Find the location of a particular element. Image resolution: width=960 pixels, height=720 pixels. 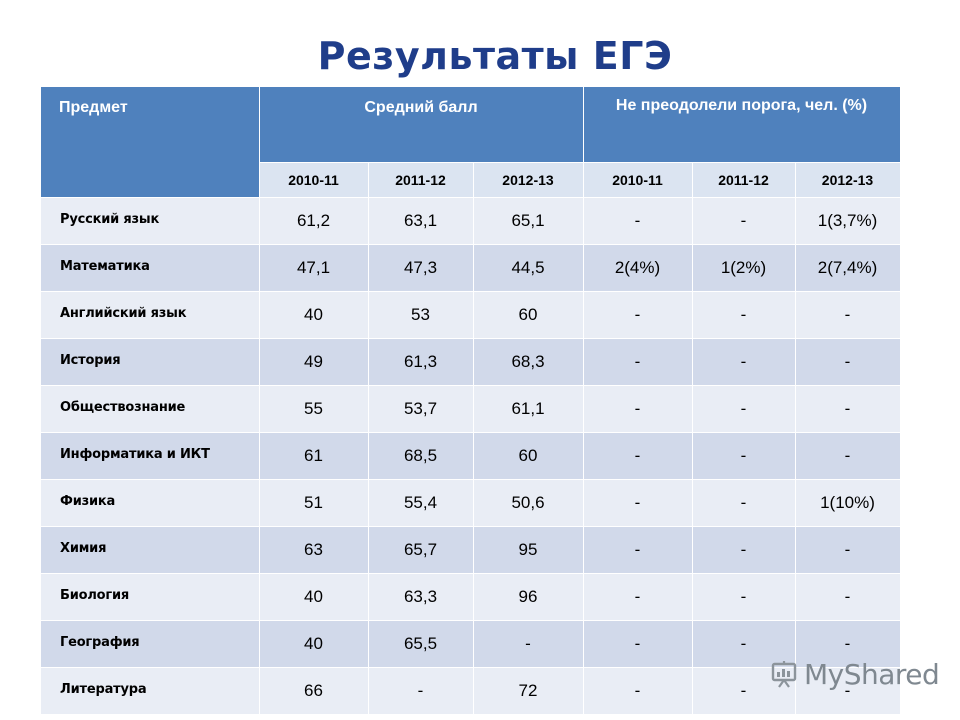

table-row: Математика 47,1 47,3 44,5 2(4%) 1(2%) 2(7,4%) is located at coordinates (471, 268).